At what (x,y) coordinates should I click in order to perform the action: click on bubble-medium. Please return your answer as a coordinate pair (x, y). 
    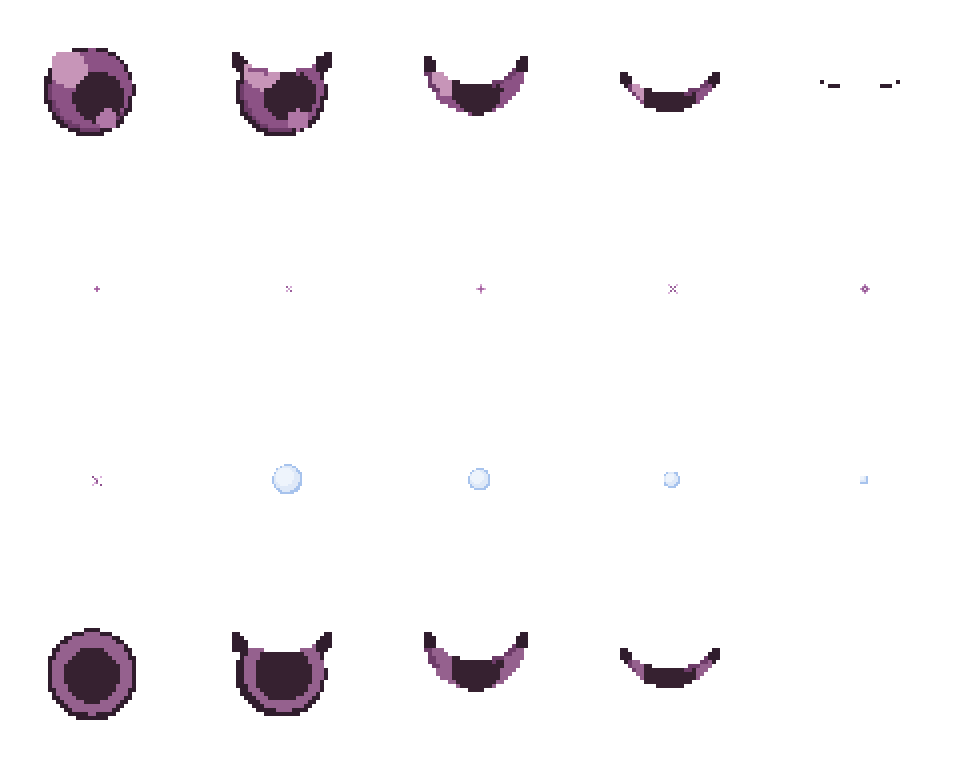
    Looking at the image, I should click on (480, 480).